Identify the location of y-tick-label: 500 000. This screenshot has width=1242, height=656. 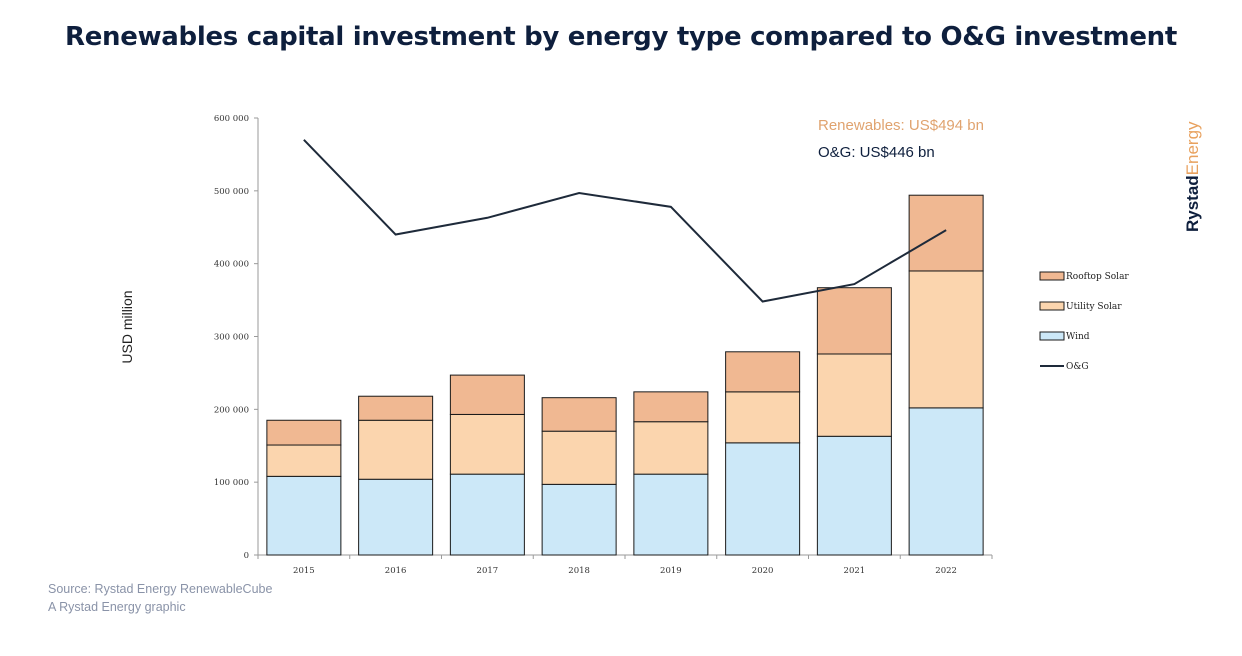
(231, 192).